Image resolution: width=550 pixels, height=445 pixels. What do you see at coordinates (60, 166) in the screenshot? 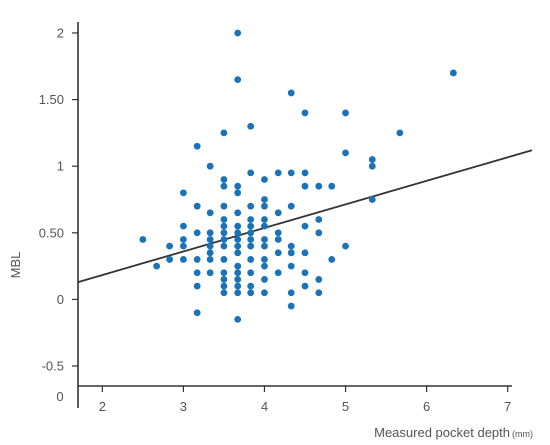
I see `y-tick-label: 1` at bounding box center [60, 166].